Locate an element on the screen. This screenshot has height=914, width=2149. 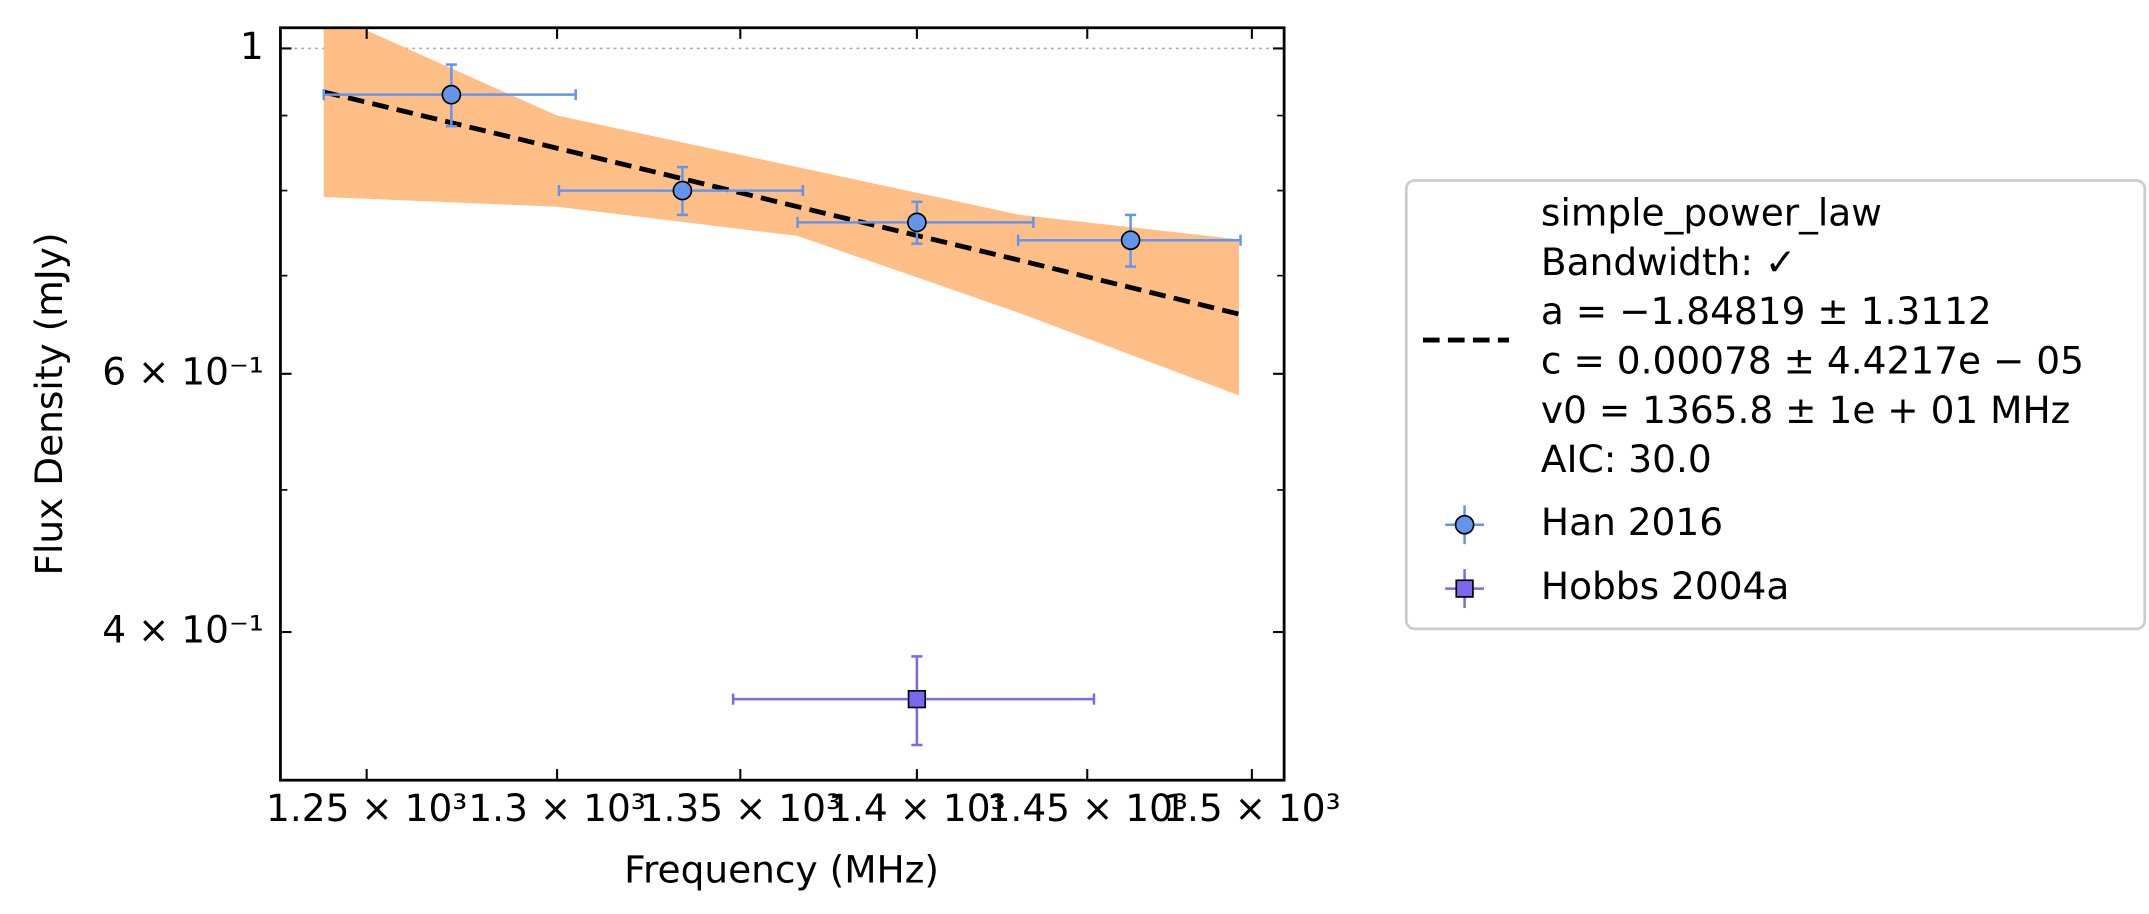
fit-line is located at coordinates (781, 203).